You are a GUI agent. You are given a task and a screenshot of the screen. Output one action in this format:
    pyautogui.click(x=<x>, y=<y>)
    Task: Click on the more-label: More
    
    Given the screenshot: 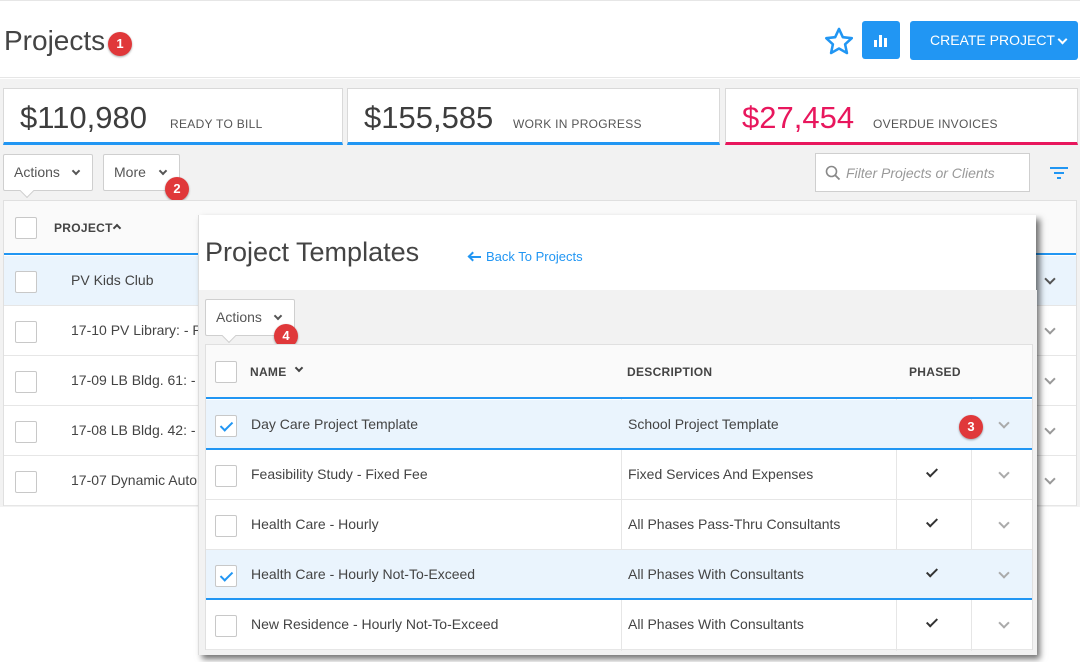 What is the action you would take?
    pyautogui.click(x=130, y=172)
    